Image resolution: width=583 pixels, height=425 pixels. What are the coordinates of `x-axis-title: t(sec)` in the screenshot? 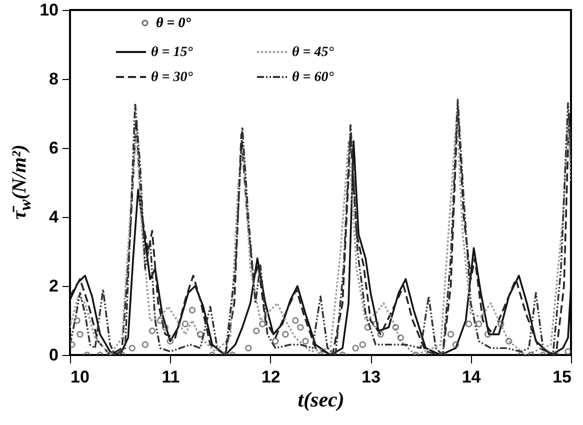 It's located at (321, 400).